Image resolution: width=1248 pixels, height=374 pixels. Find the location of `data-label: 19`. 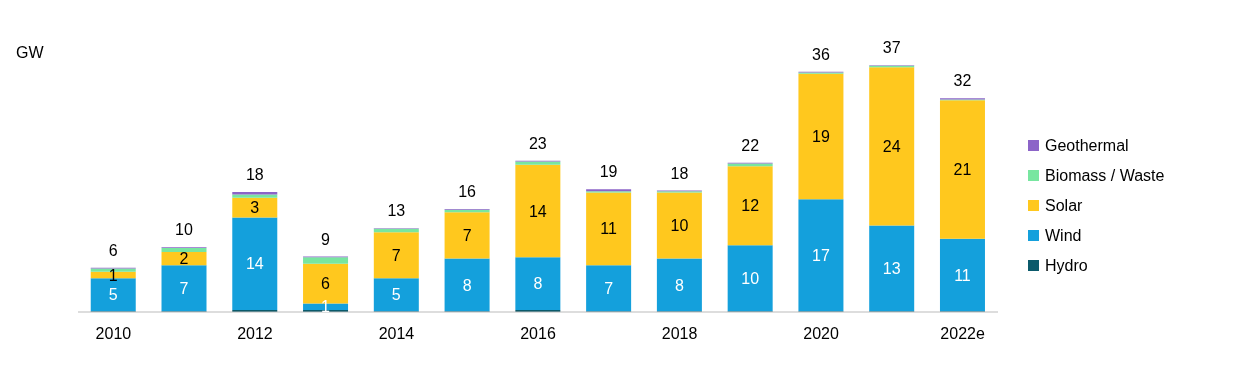

data-label: 19 is located at coordinates (821, 137).